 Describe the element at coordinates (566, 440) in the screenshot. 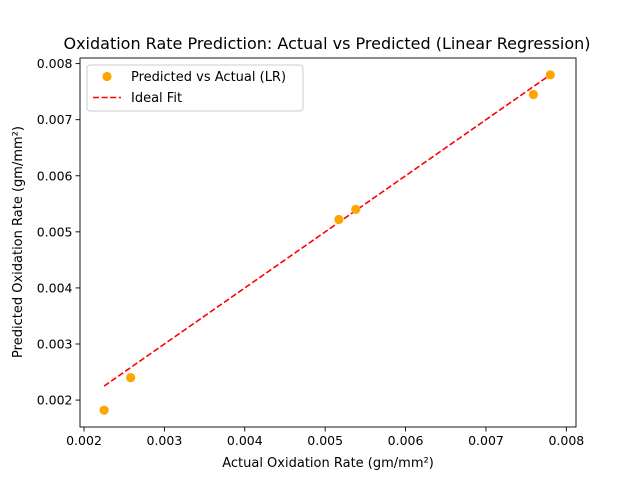

I see `x-tick-label-7: 0.008` at that location.